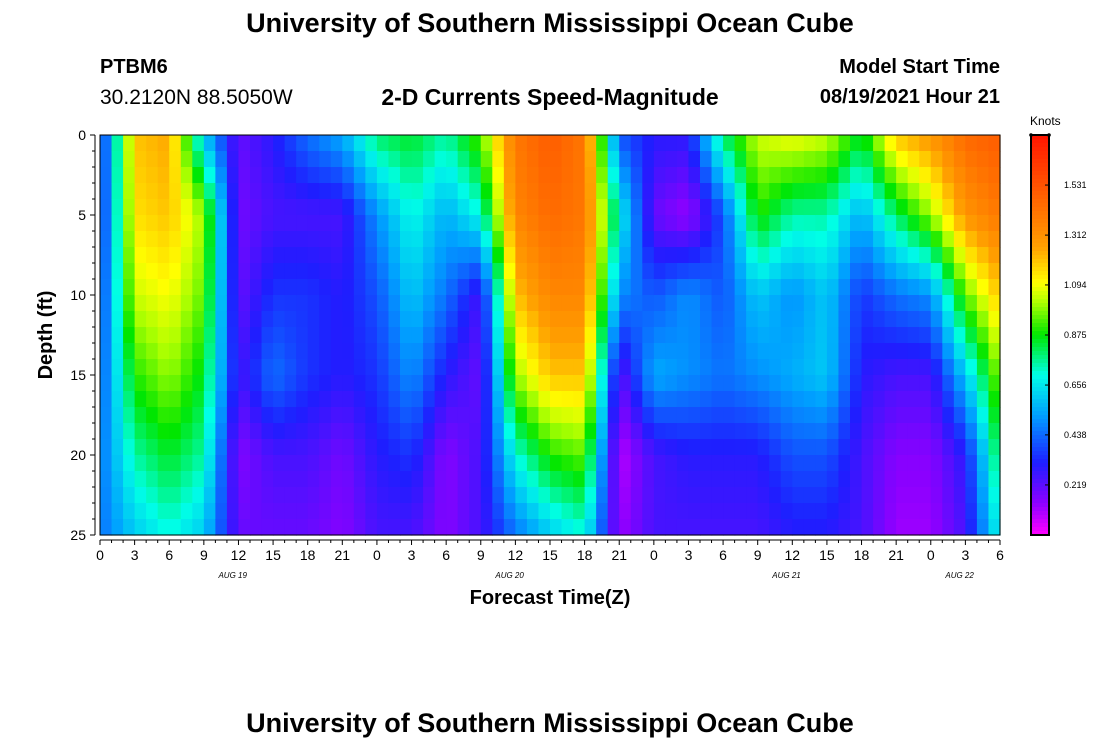  What do you see at coordinates (1075, 335) in the screenshot?
I see `colorbar-tick-label: 0.875` at bounding box center [1075, 335].